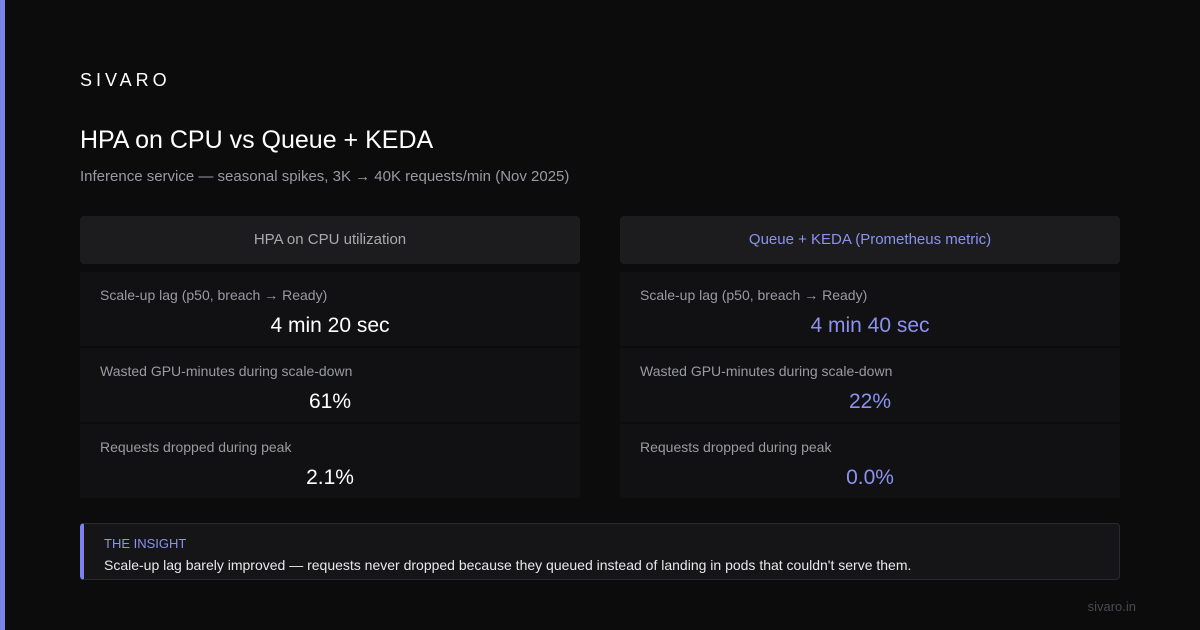  Describe the element at coordinates (330, 240) in the screenshot. I see `column-heading: HPA on CPU utilization` at that location.